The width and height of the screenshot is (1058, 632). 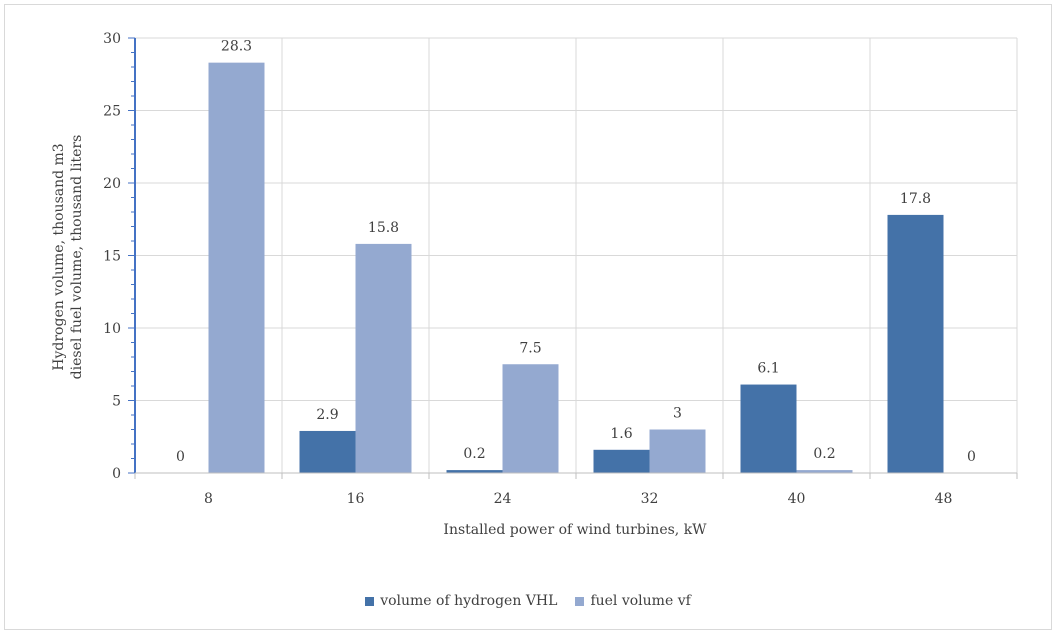 What do you see at coordinates (797, 499) in the screenshot?
I see `x-tick-label: 40` at bounding box center [797, 499].